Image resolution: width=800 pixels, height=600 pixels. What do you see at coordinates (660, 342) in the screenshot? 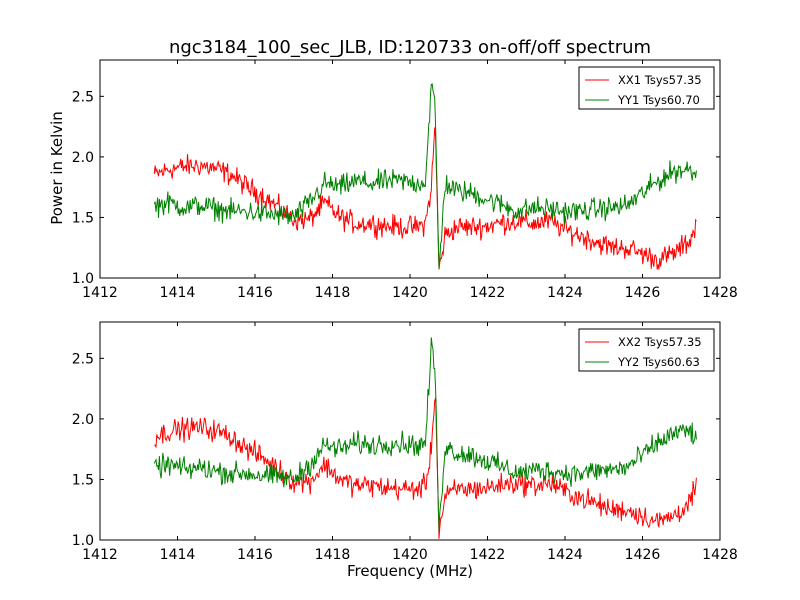
I see `legend-entry: XX2 Tsys57.35` at bounding box center [660, 342].